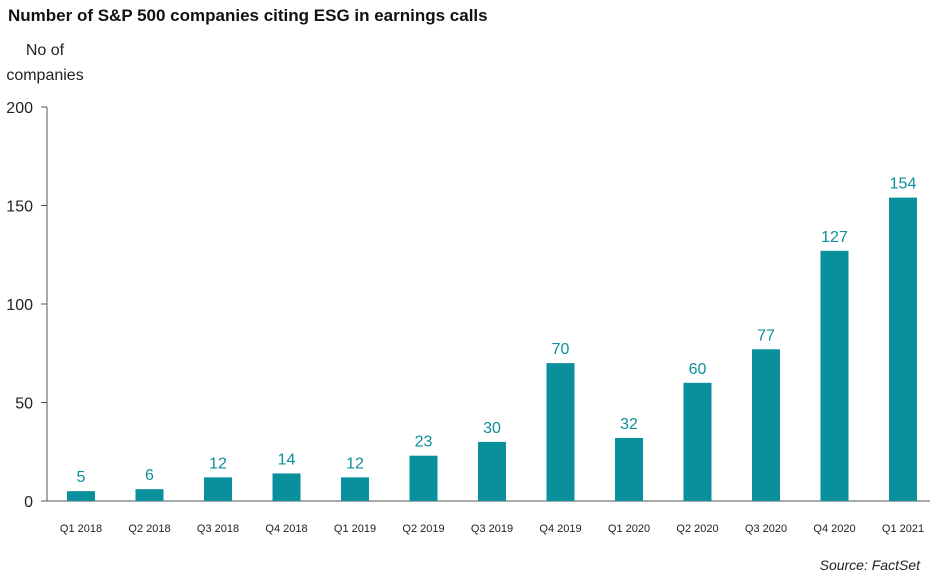 This screenshot has height=581, width=934. What do you see at coordinates (561, 349) in the screenshot?
I see `data-label: 70` at bounding box center [561, 349].